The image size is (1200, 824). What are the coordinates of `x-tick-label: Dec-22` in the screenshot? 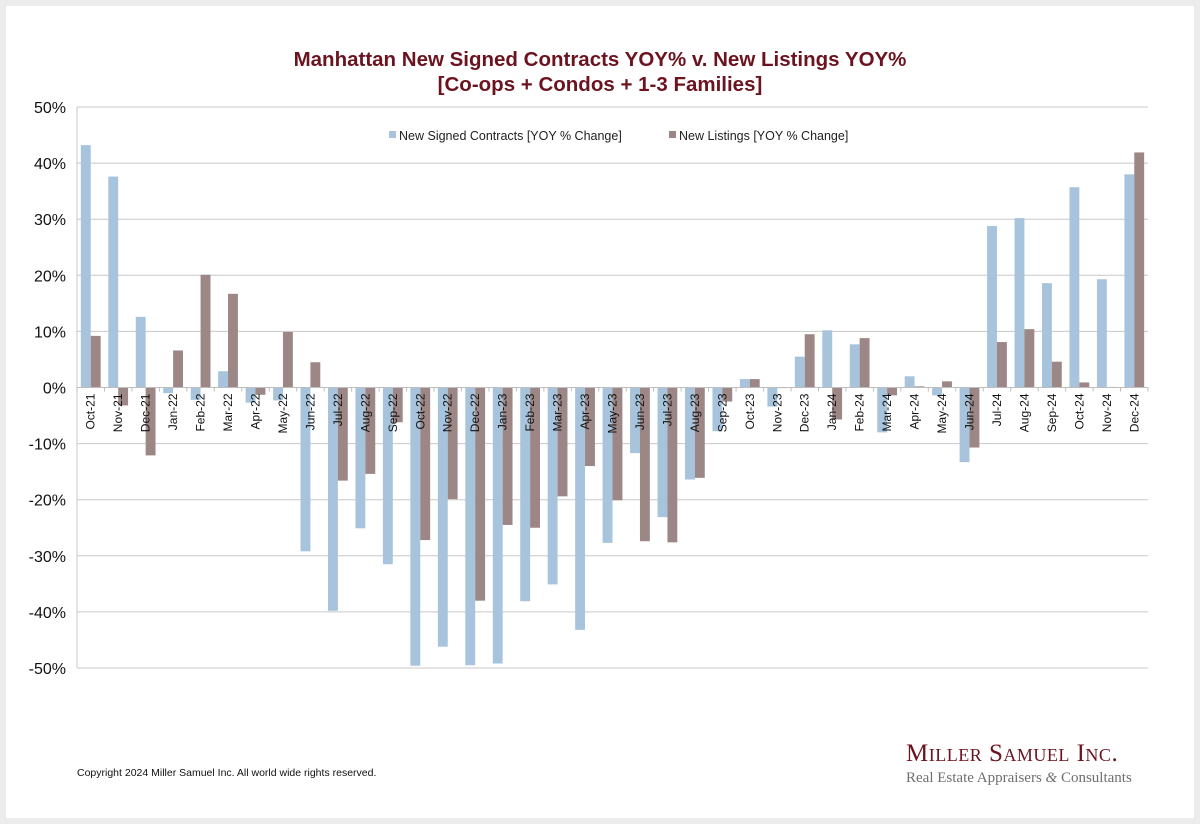 It's located at (475, 412).